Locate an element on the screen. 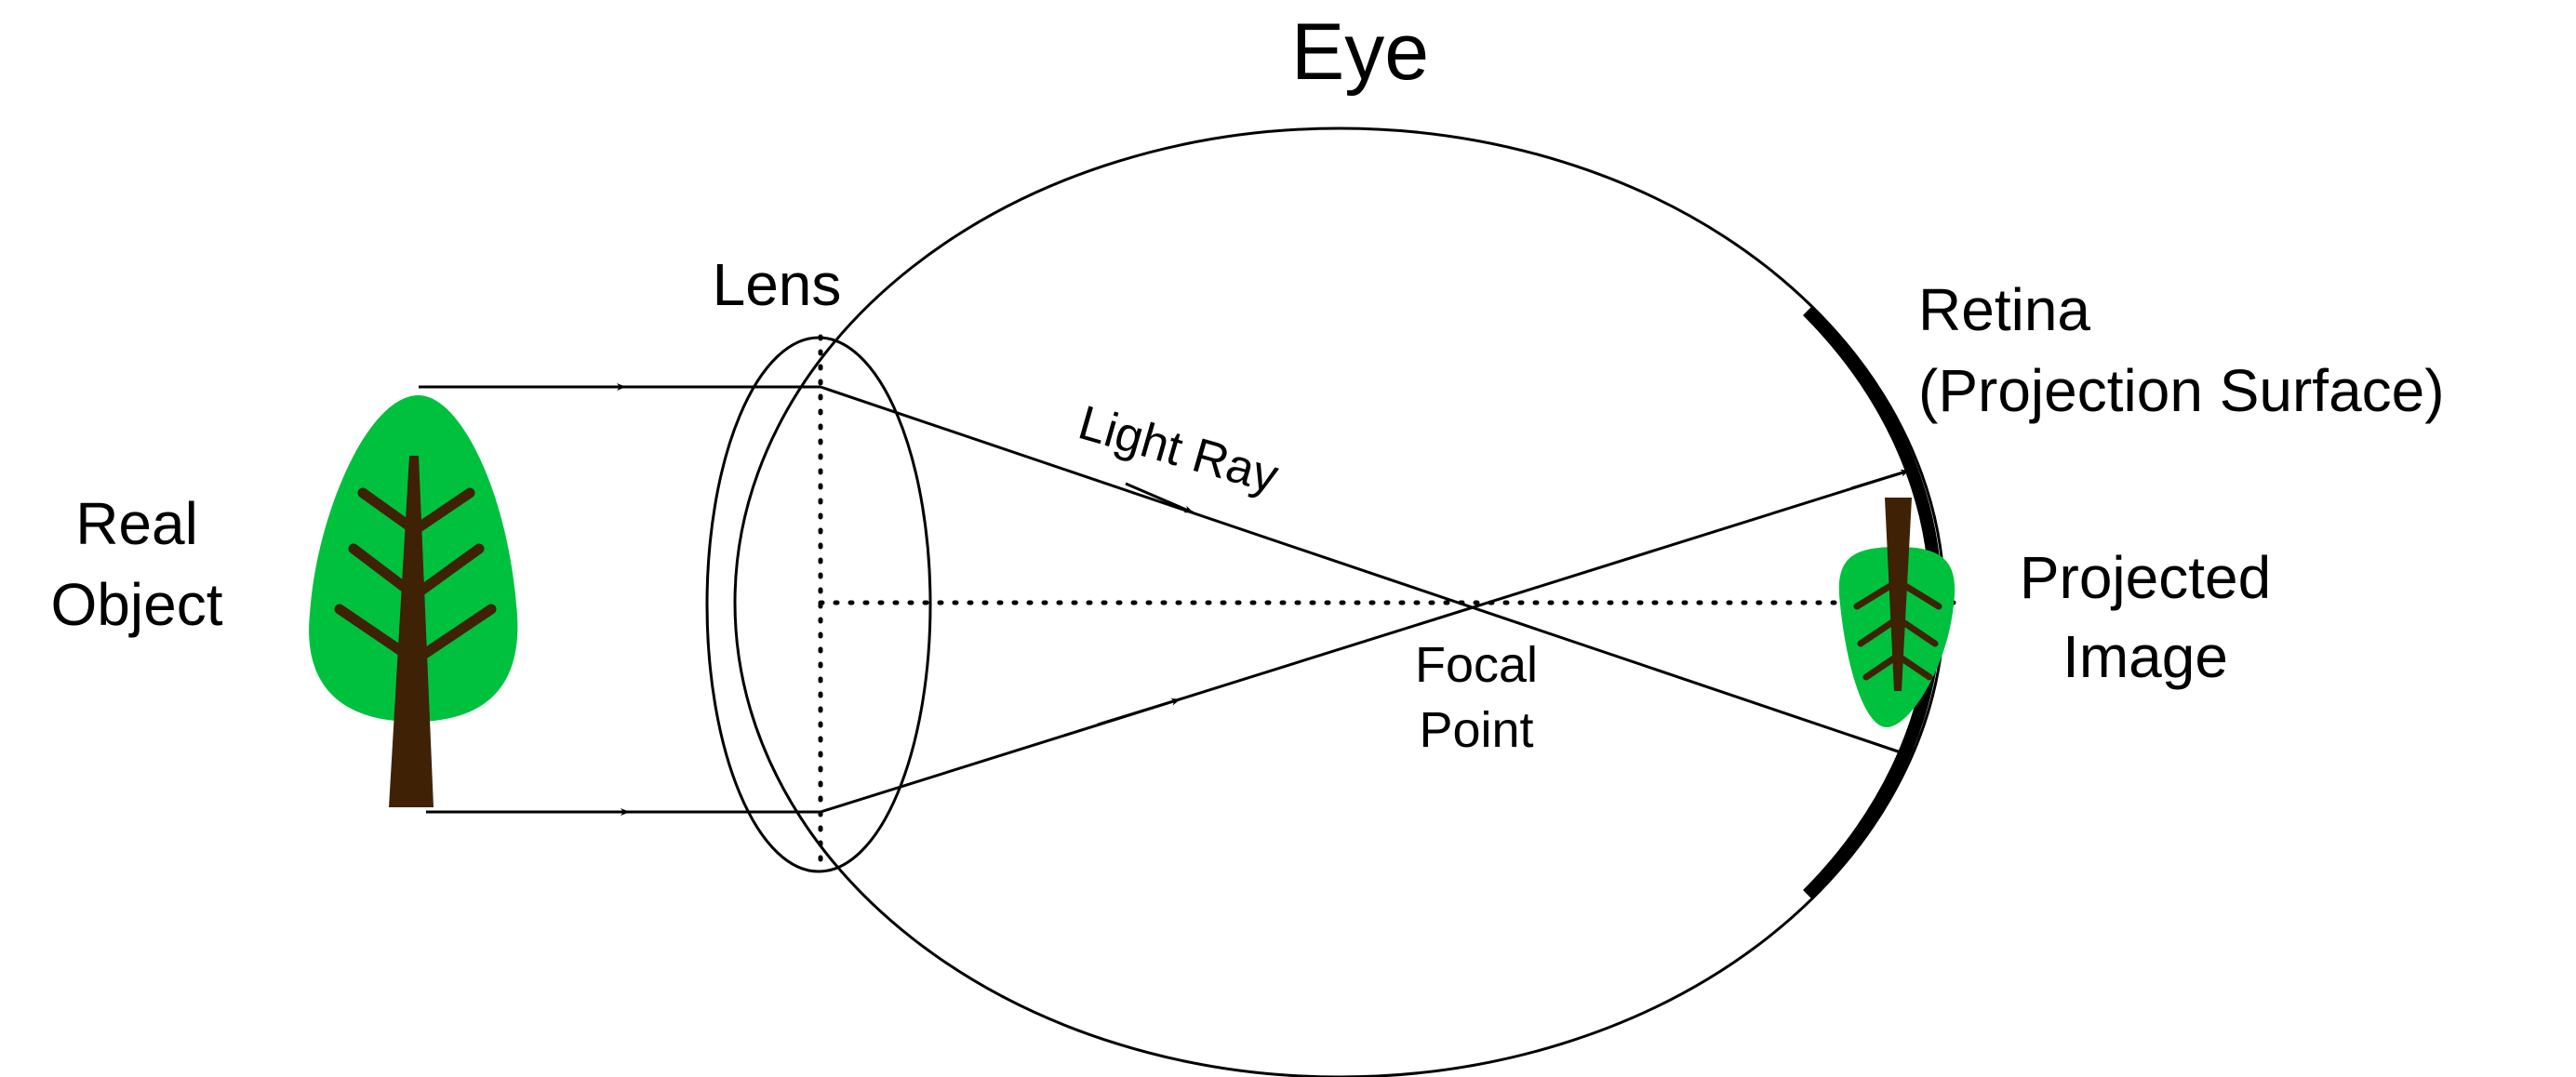 Image resolution: width=2576 pixels, height=1077 pixels. real-tree-trunk is located at coordinates (411, 631).